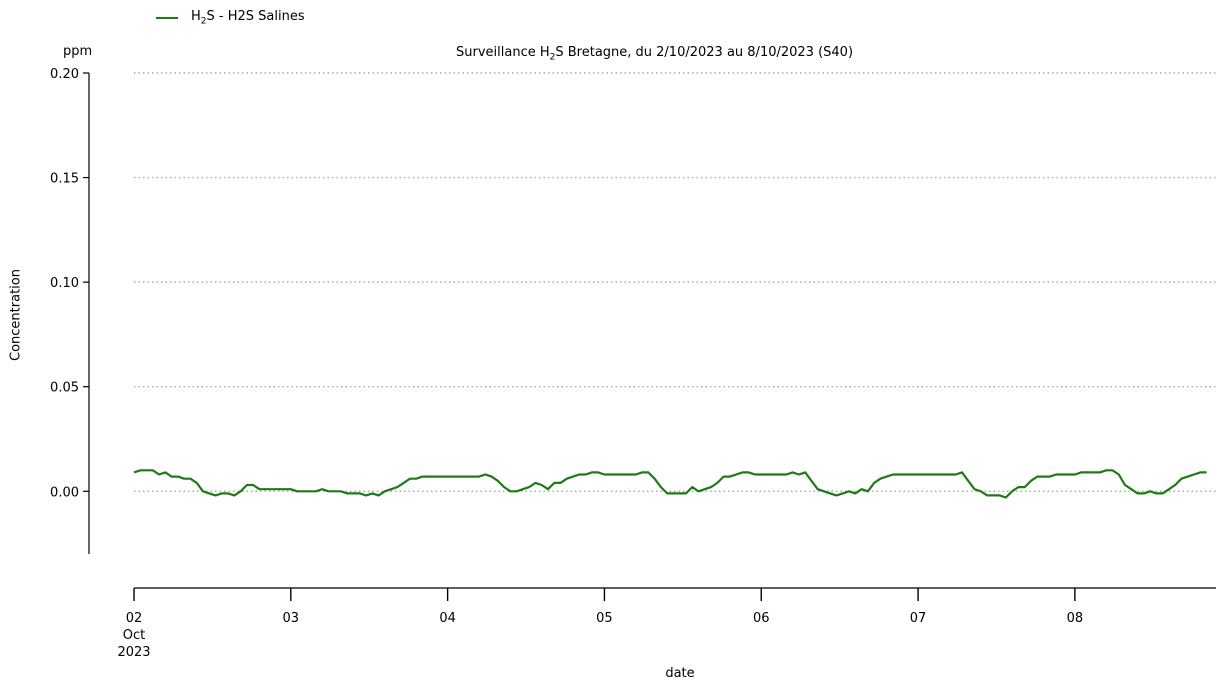  Describe the element at coordinates (167, 17) in the screenshot. I see `legend-swatch` at that location.